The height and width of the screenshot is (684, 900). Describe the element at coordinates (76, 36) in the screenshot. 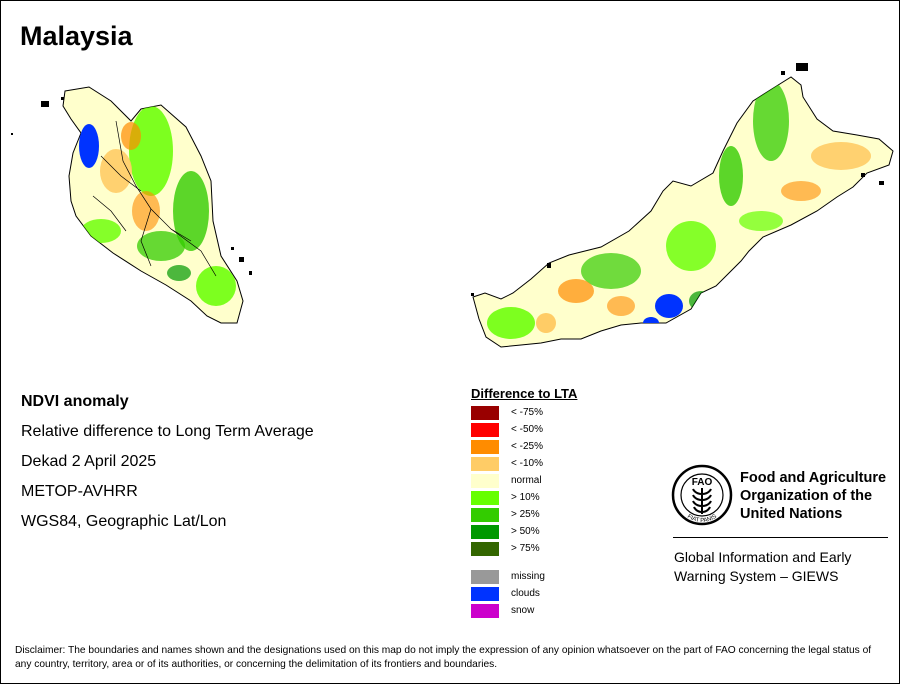

I see `map-title: Malaysia` at that location.